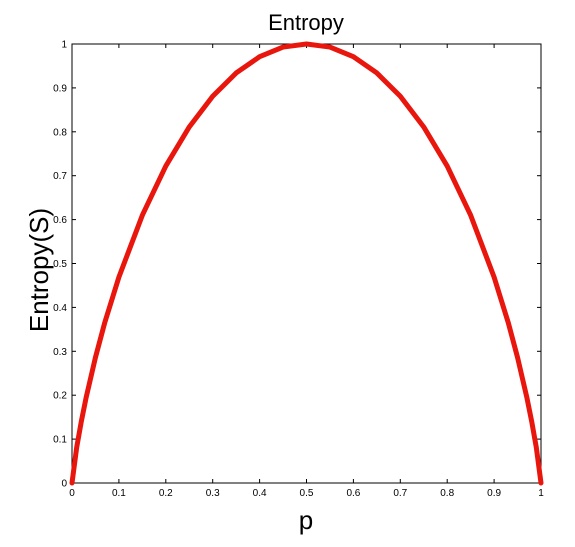 The width and height of the screenshot is (575, 547). Describe the element at coordinates (60, 352) in the screenshot. I see `y-tick-label: 0.3` at that location.